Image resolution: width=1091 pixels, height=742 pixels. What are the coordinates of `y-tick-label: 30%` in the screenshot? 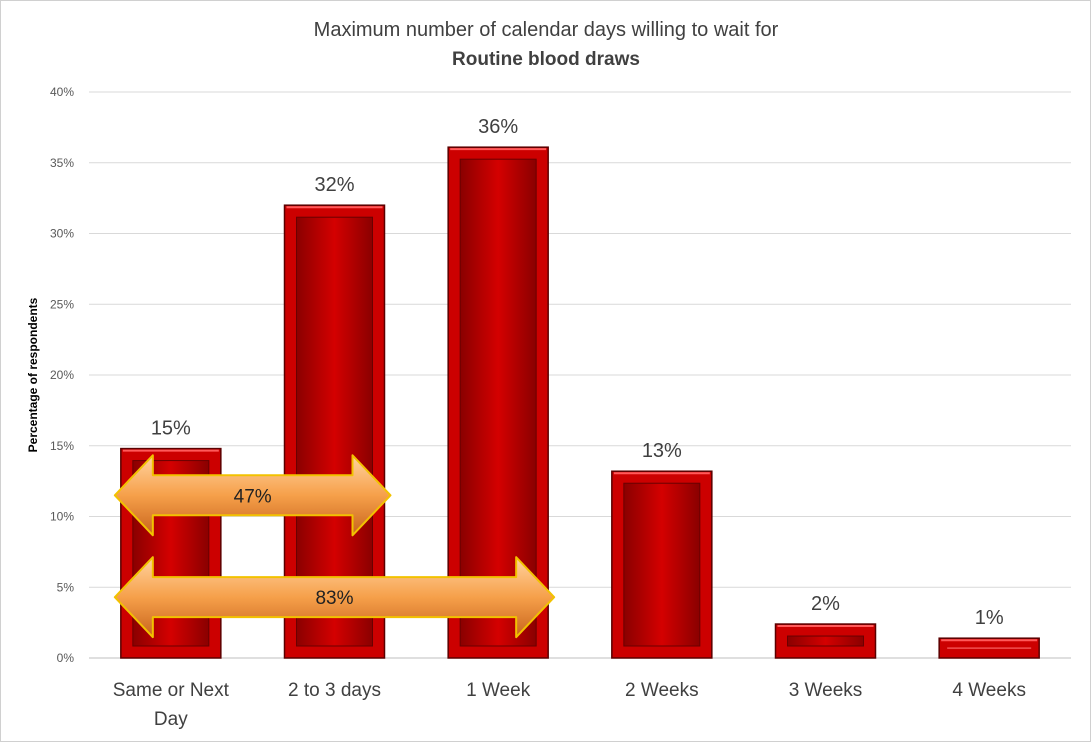 It's located at (62, 234).